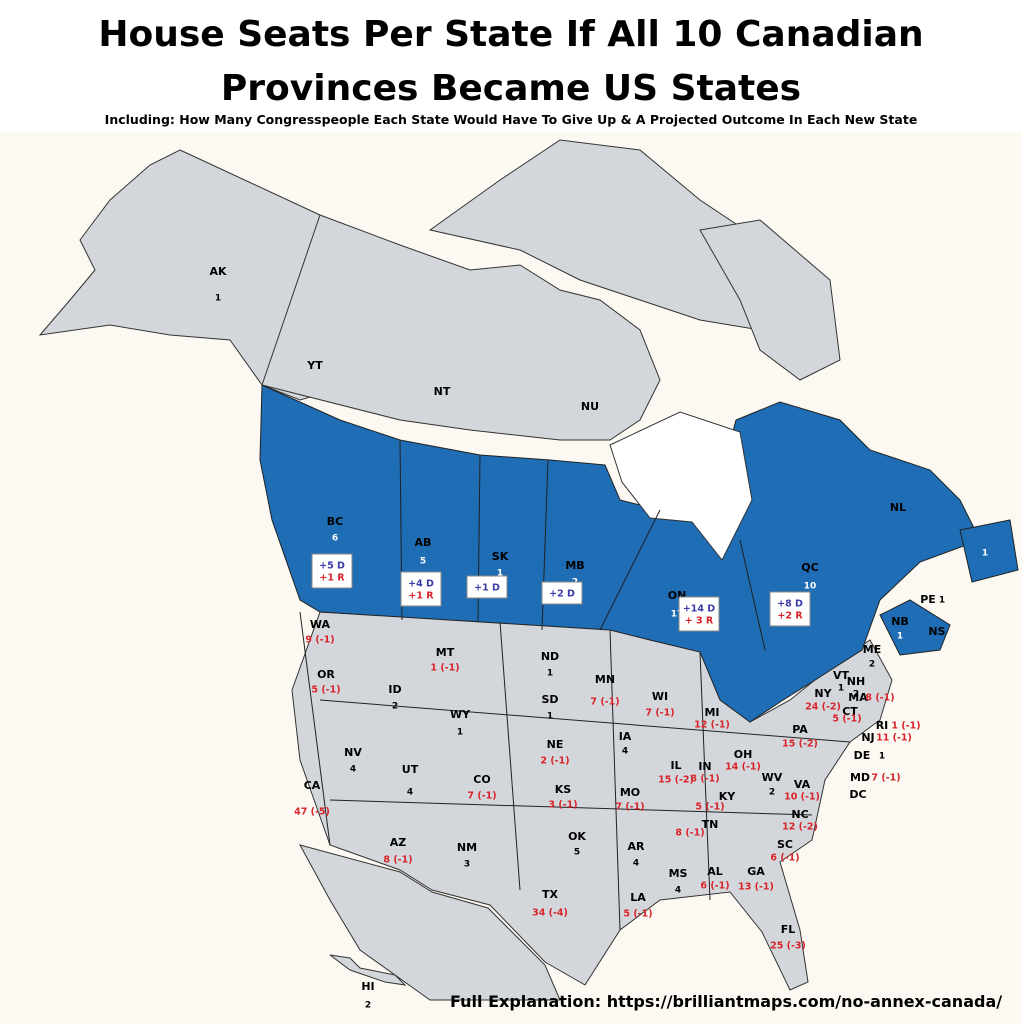 This screenshot has width=1022, height=1024. Describe the element at coordinates (398, 842) in the screenshot. I see `region-abbr: AZ` at that location.